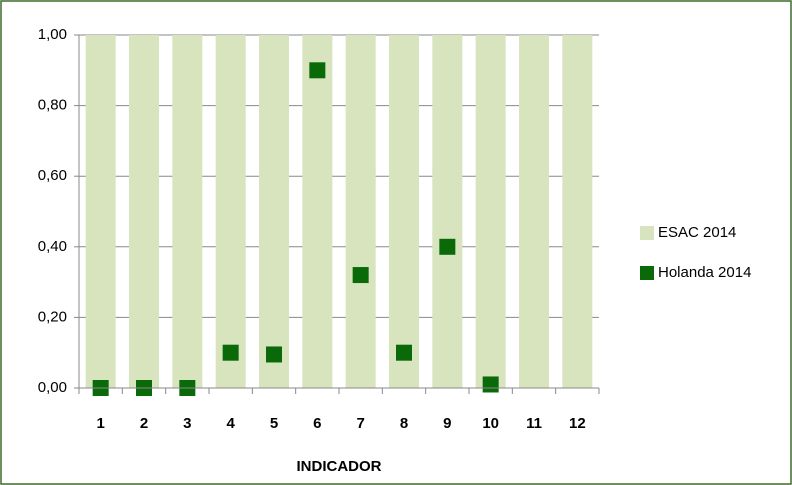 The width and height of the screenshot is (792, 485). Describe the element at coordinates (52, 34) in the screenshot. I see `y-tick-label: 1,00` at that location.